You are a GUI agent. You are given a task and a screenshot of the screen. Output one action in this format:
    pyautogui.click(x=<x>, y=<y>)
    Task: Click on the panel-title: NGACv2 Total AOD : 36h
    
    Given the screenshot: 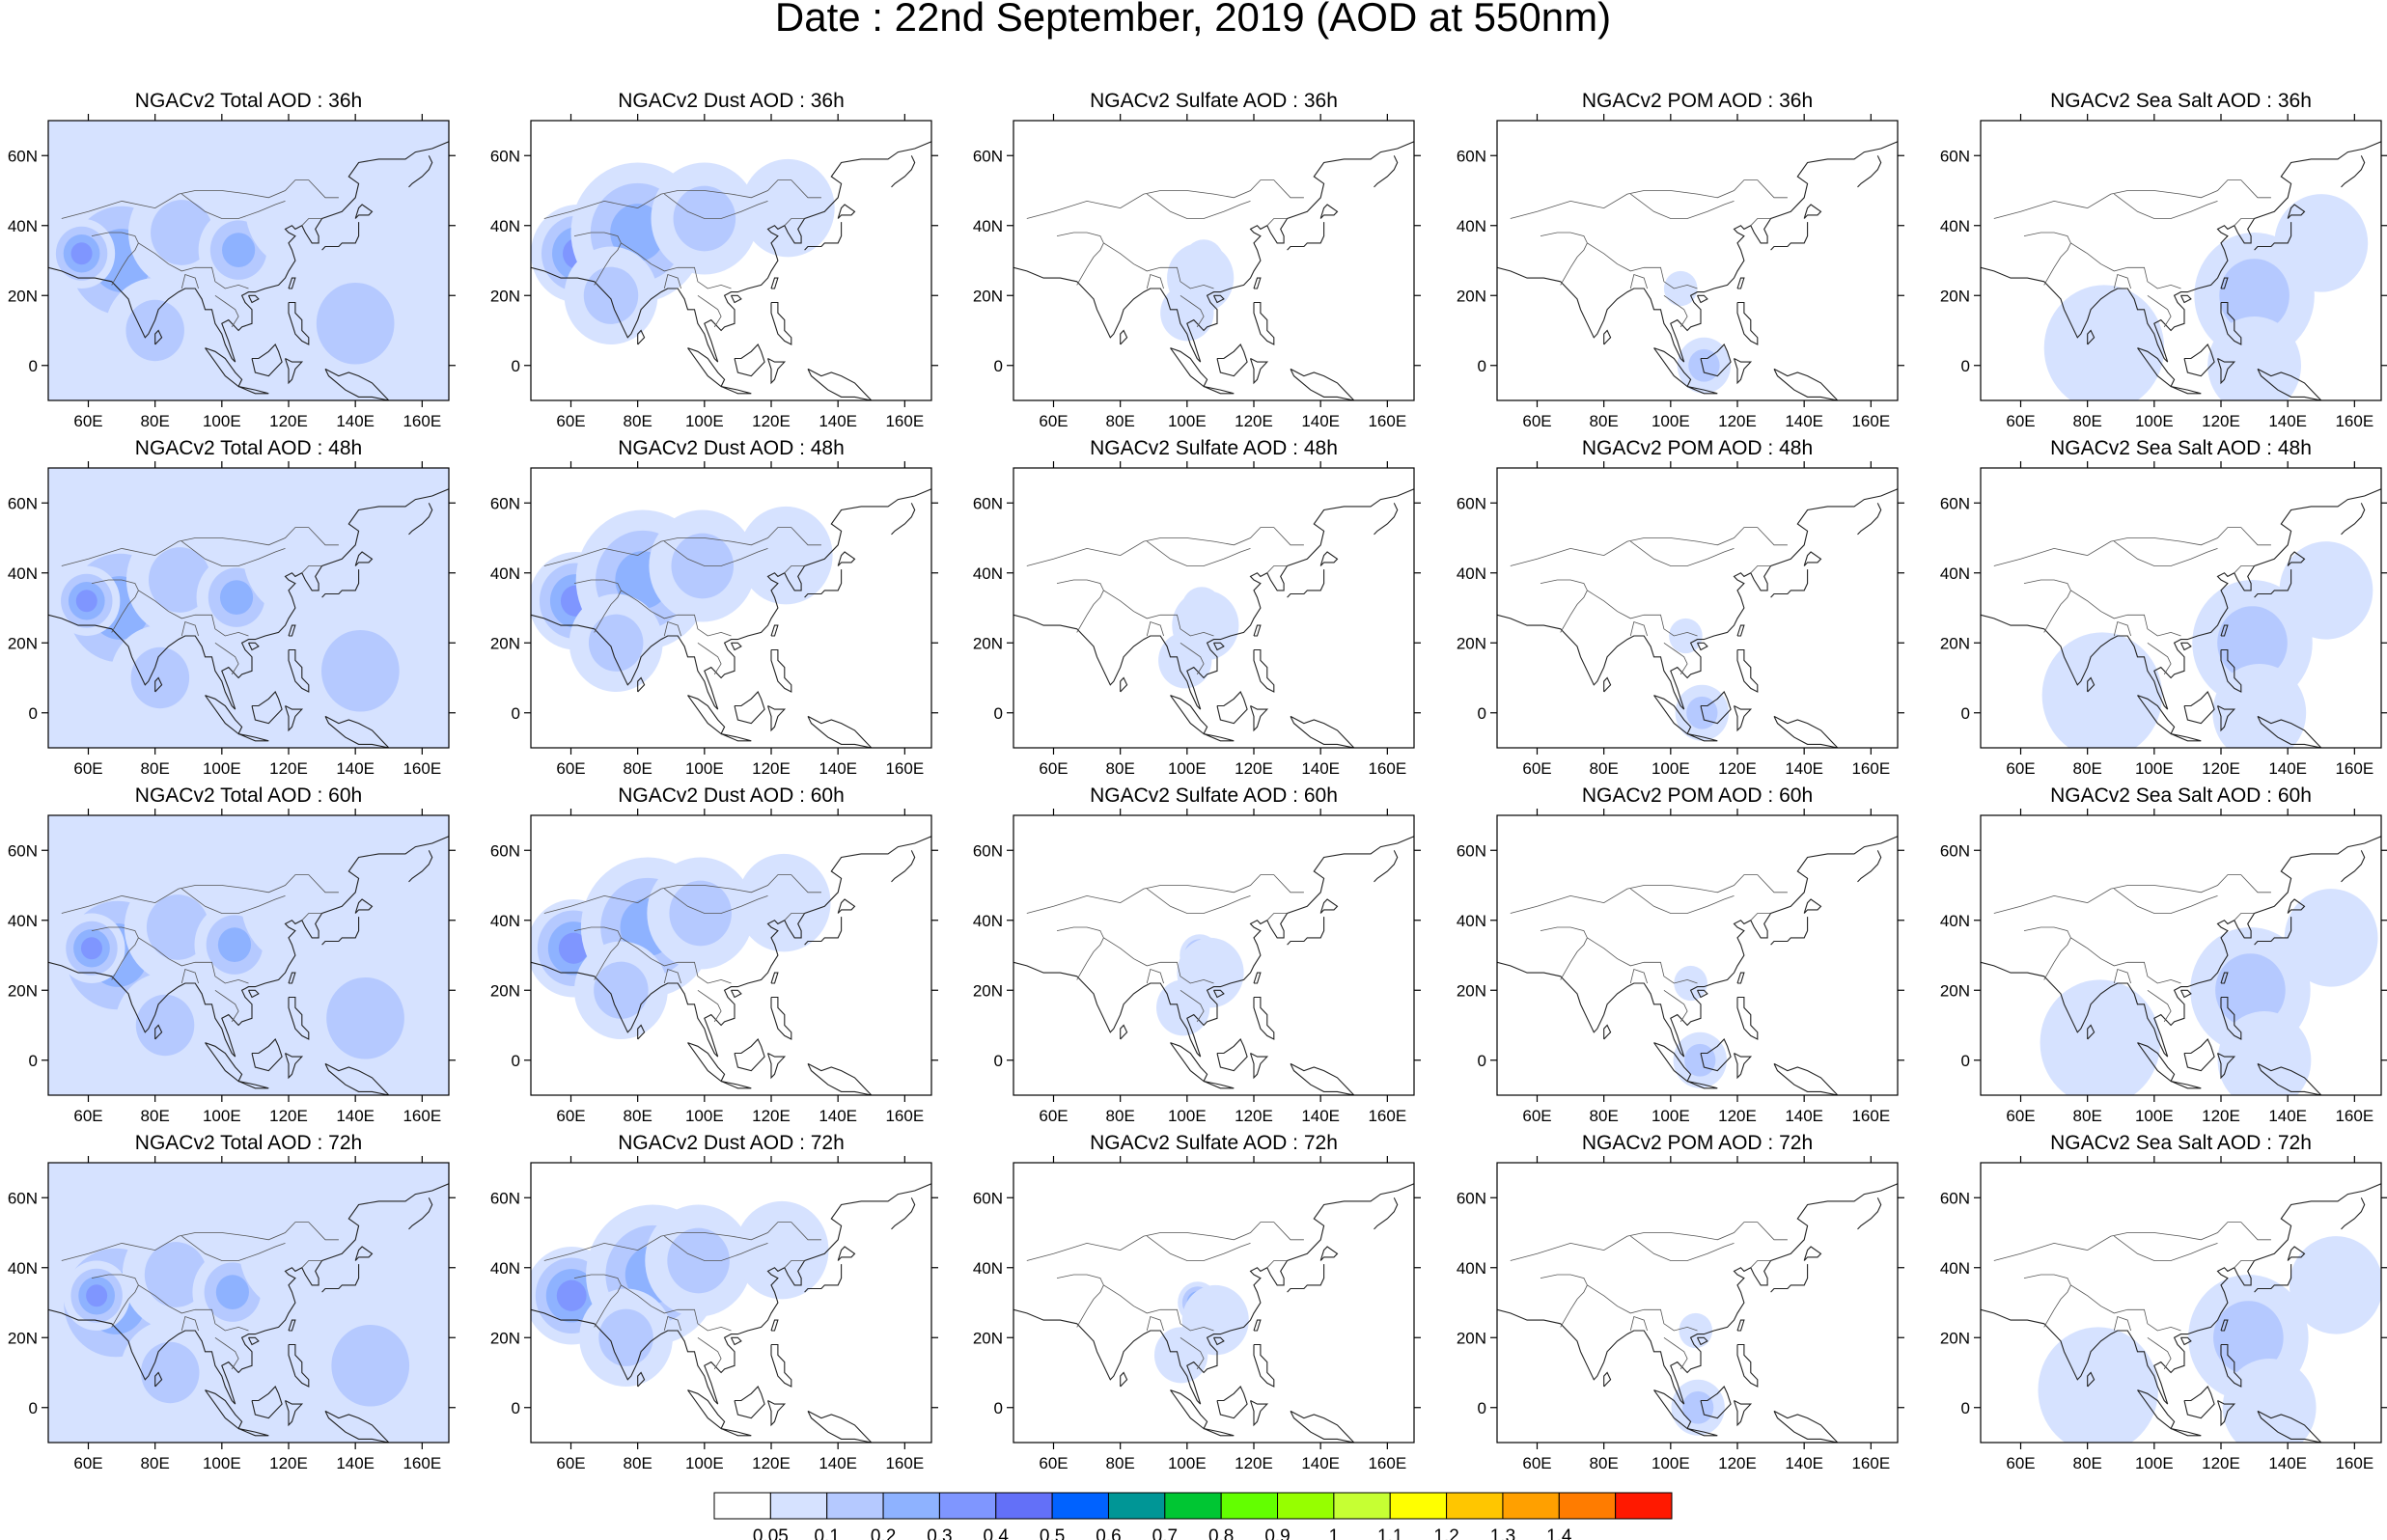 What is the action you would take?
    pyautogui.click(x=248, y=101)
    